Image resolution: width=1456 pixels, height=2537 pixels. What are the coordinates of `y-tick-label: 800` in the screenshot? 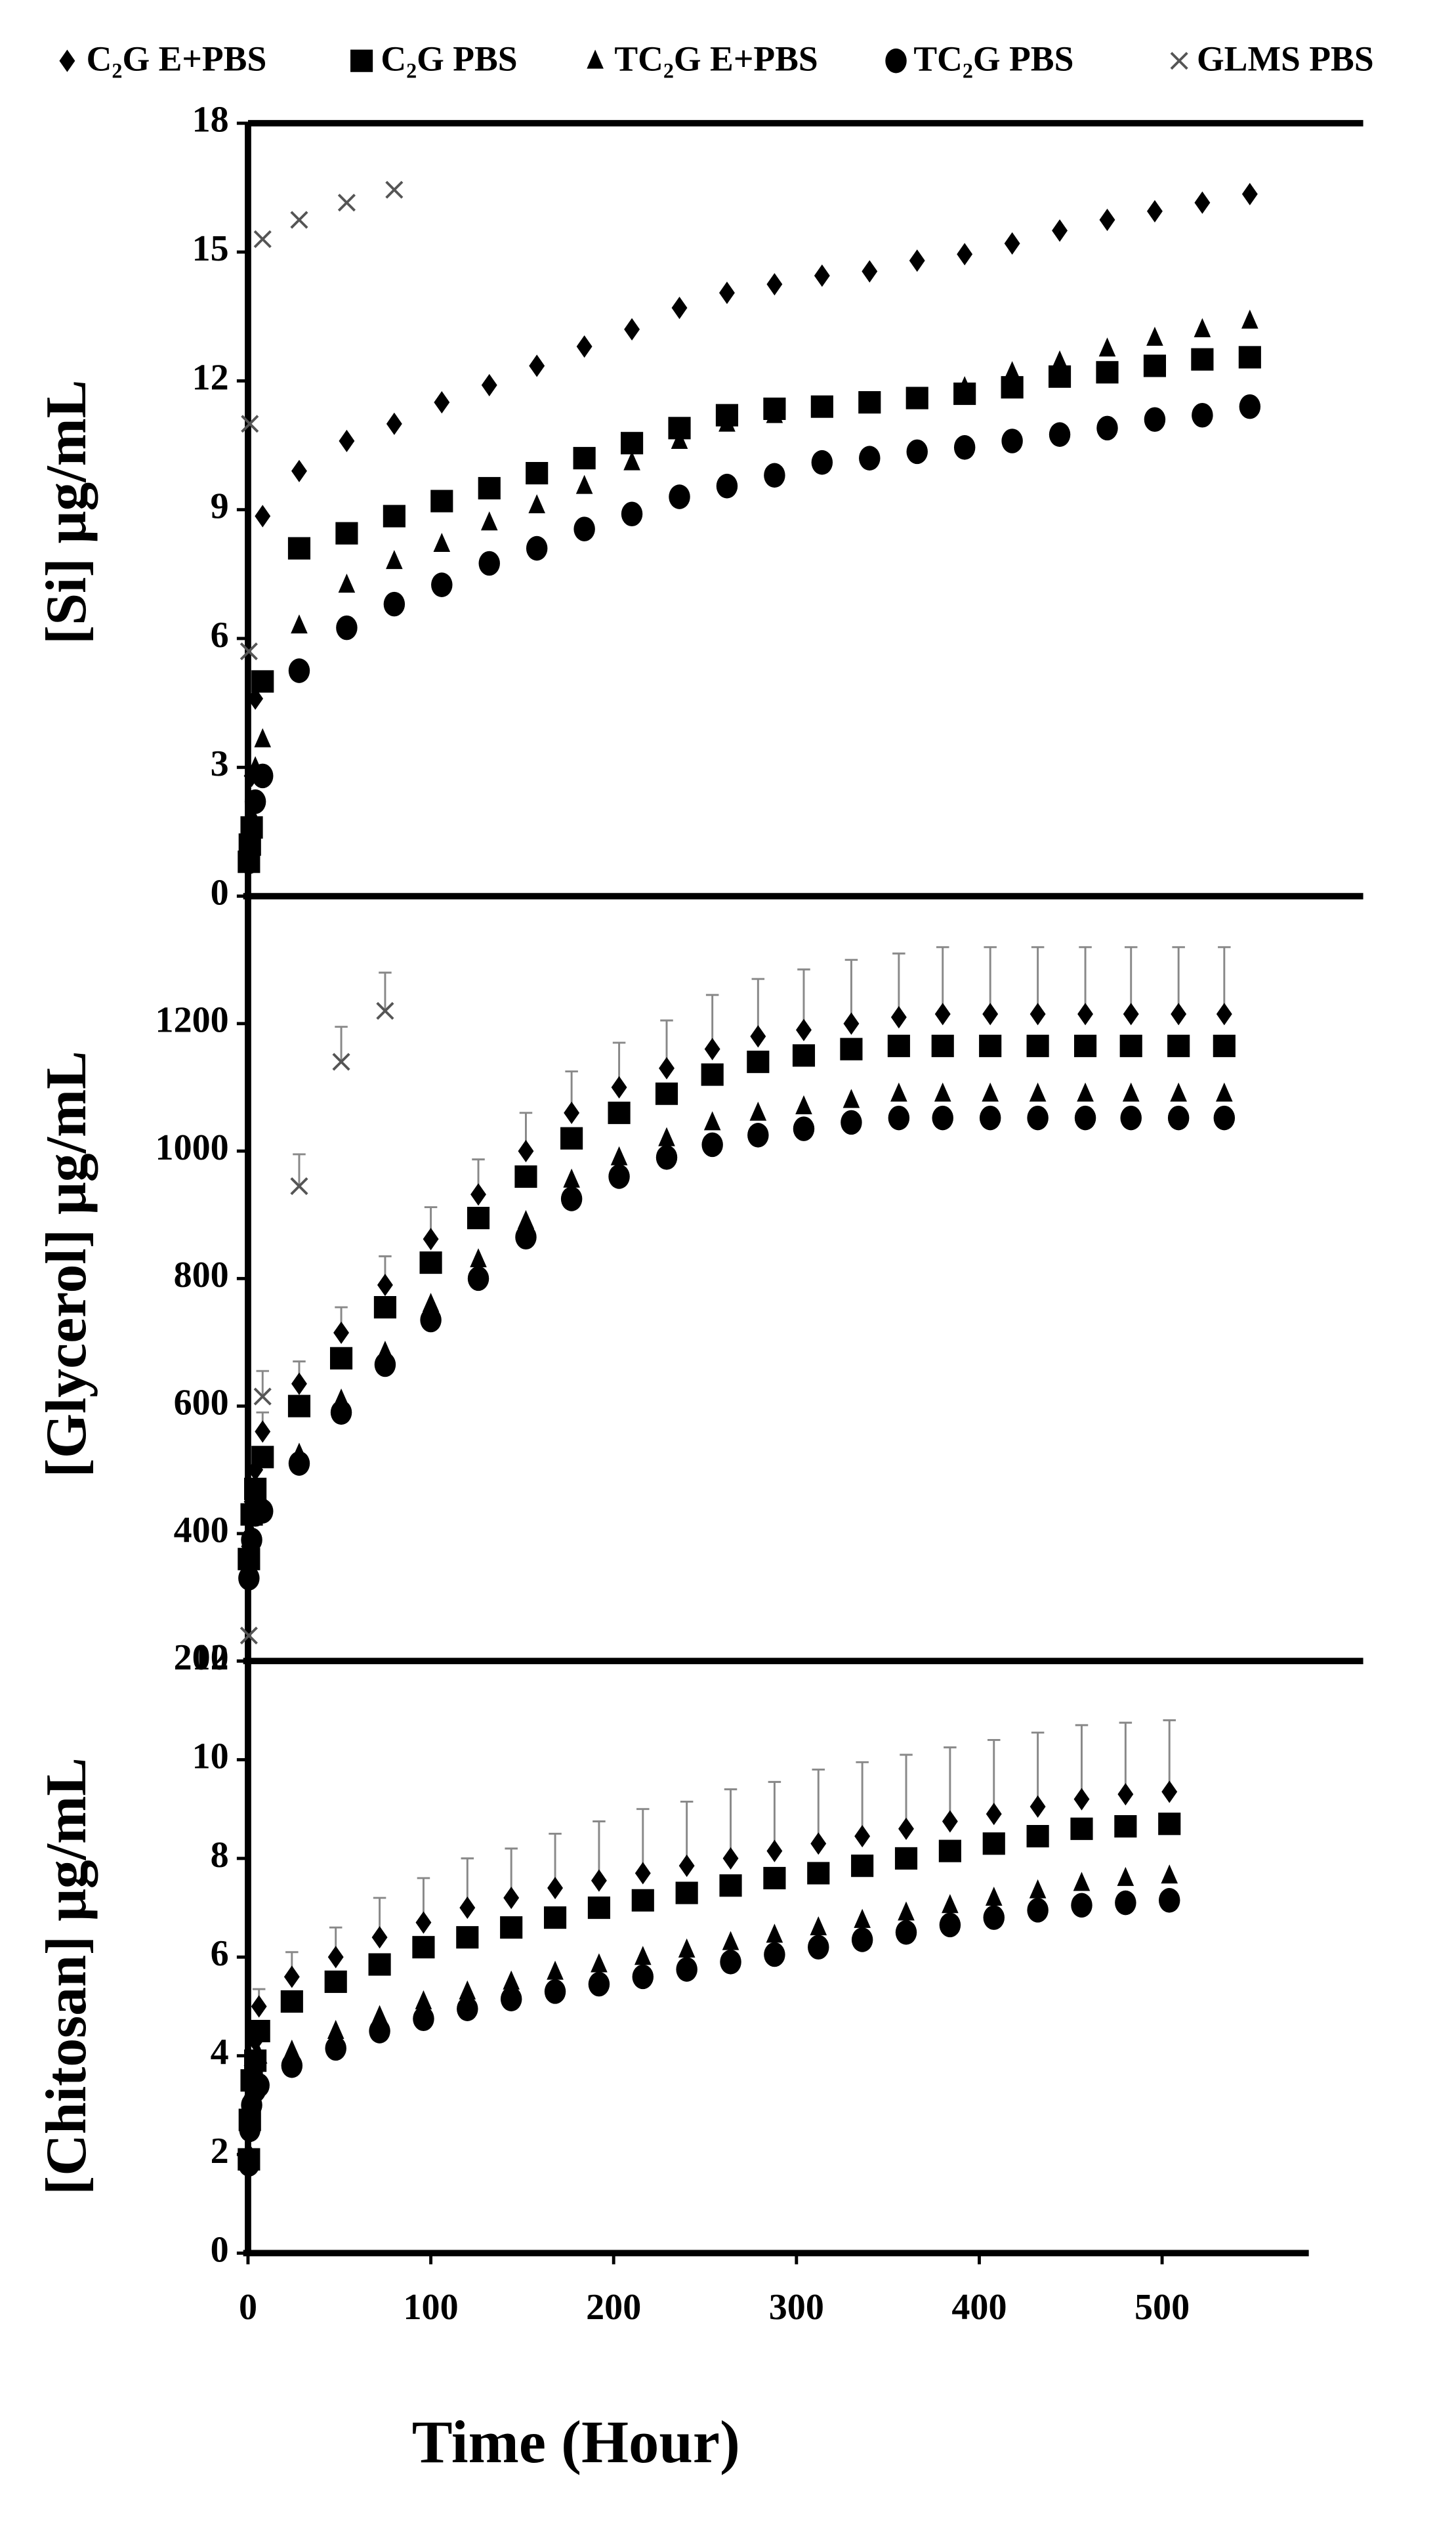 It's located at (201, 1275).